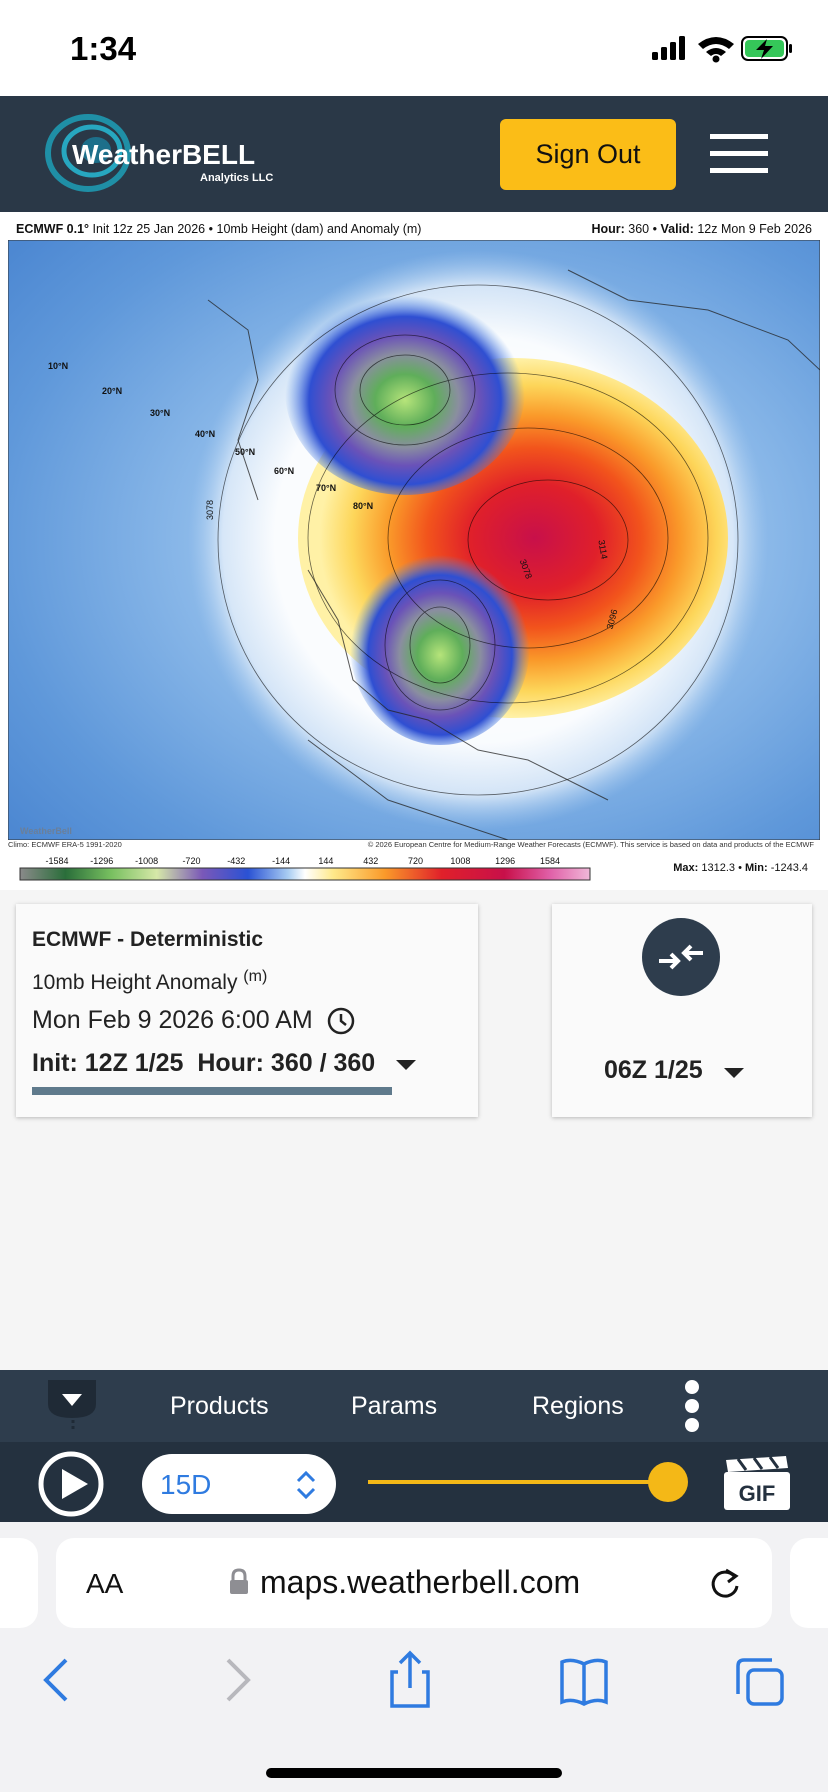 Image resolution: width=828 pixels, height=1792 pixels. What do you see at coordinates (236, 861) in the screenshot?
I see `colorbar-label: -432` at bounding box center [236, 861].